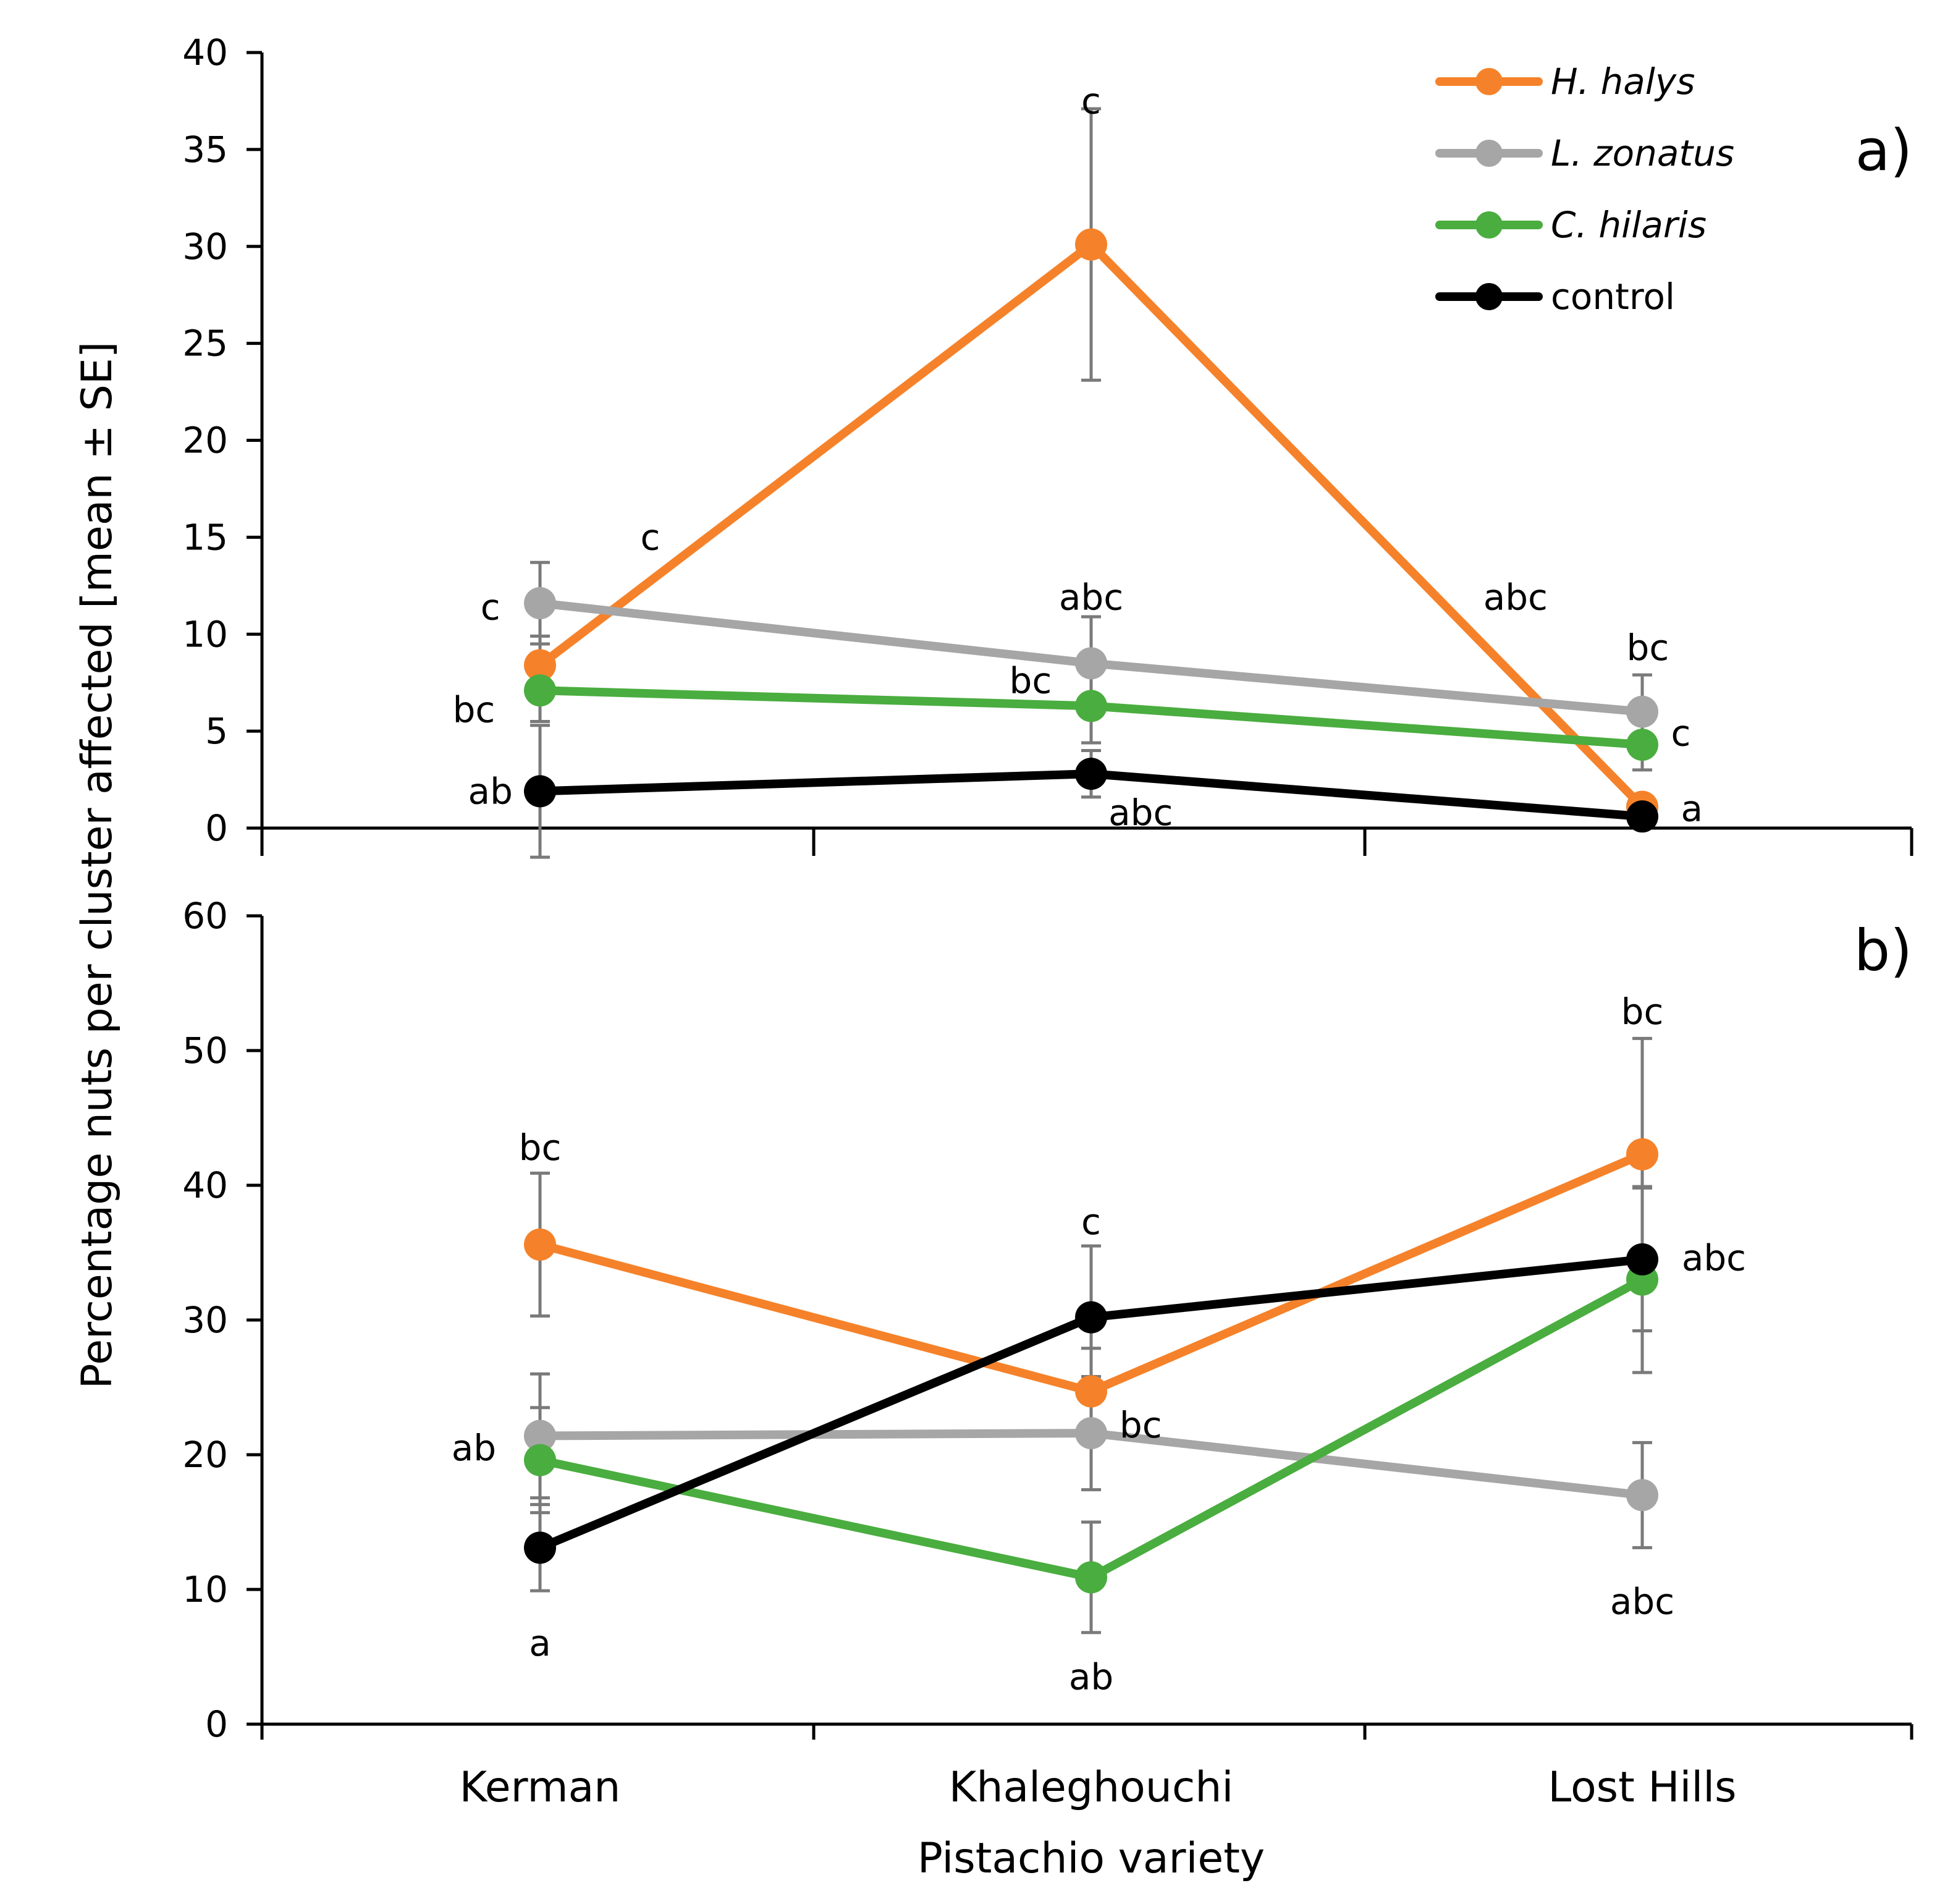 The height and width of the screenshot is (1904, 1945). Describe the element at coordinates (1629, 225) in the screenshot. I see `legend-label-c-hilaris: C. hilaris` at that location.